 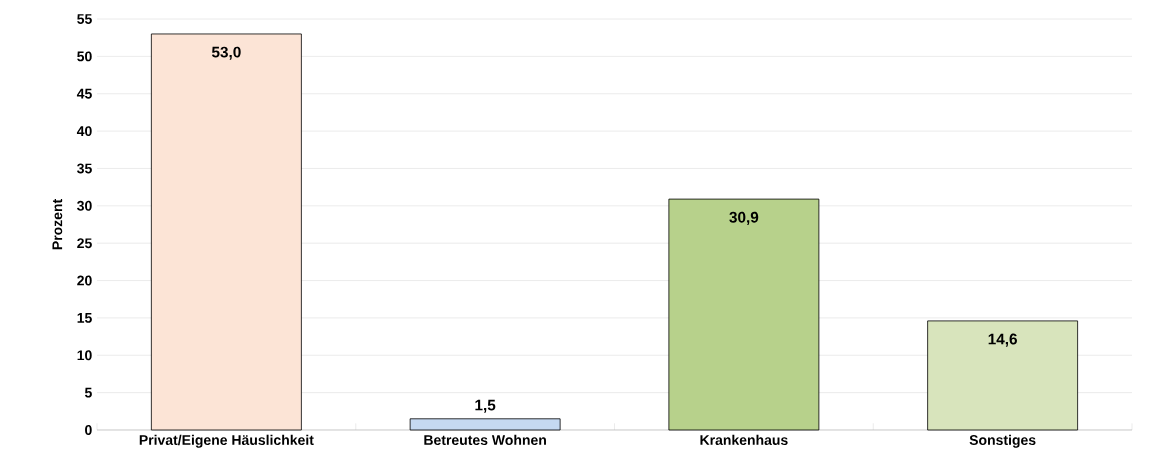 What do you see at coordinates (1002, 441) in the screenshot?
I see `x-tick-label: Sonstiges` at bounding box center [1002, 441].